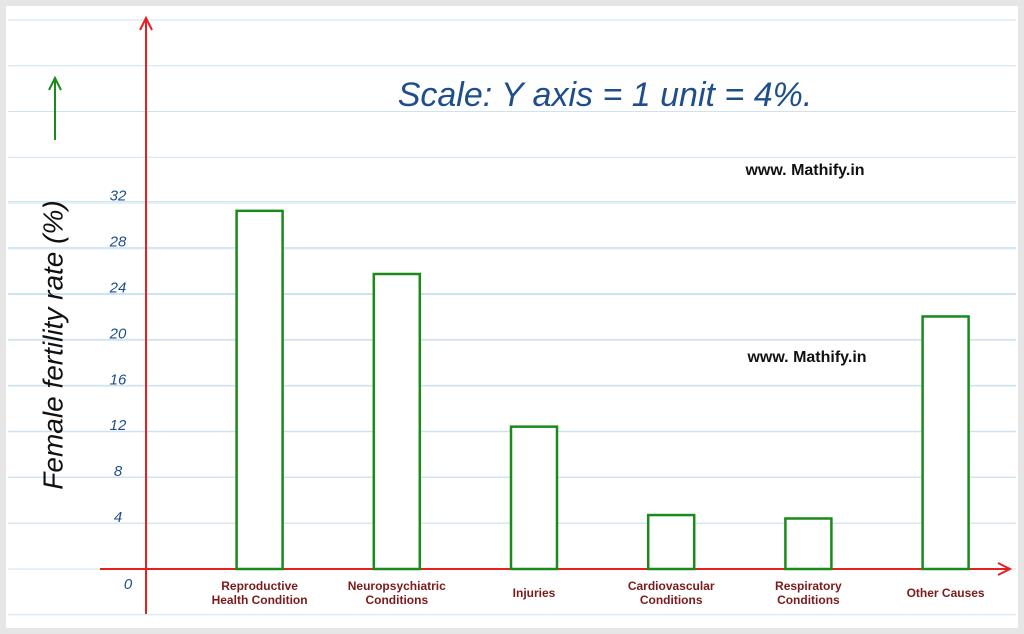  I want to click on y-tick-label: 0, so click(128, 584).